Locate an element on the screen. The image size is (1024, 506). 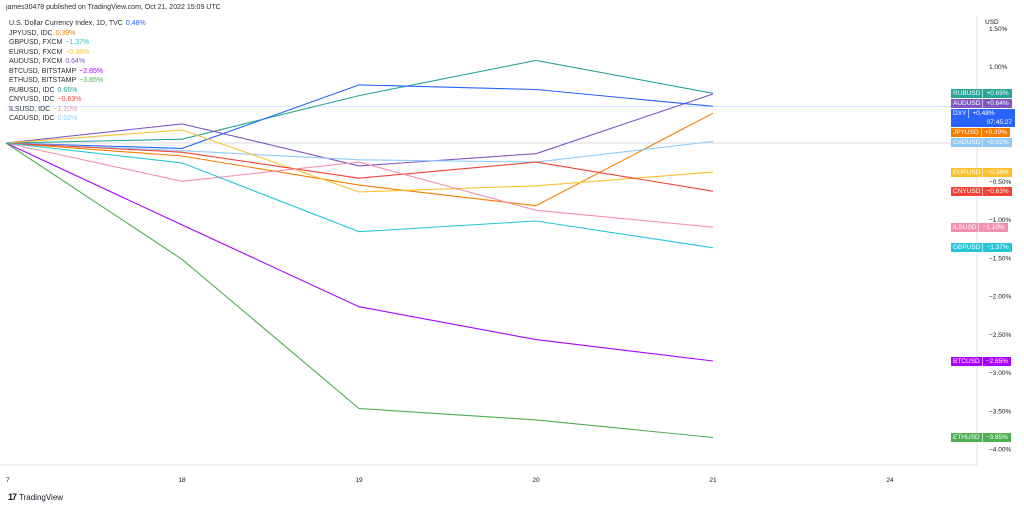
legend-name: EURUSD, FXCM is located at coordinates (36, 52).